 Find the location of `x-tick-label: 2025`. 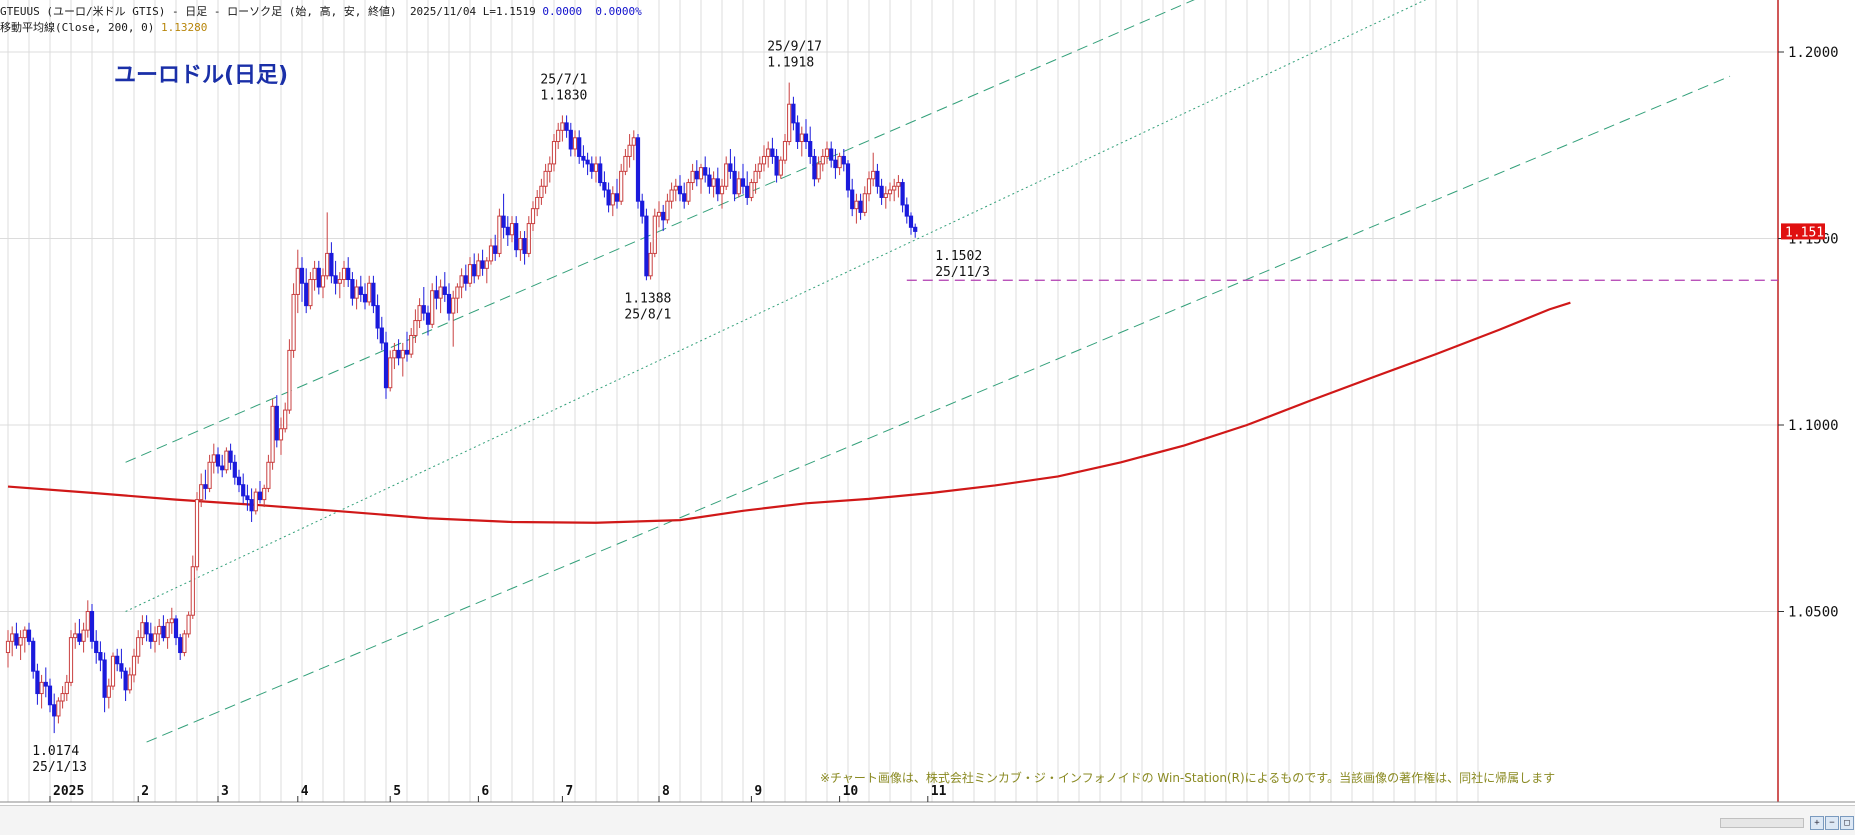

x-tick-label: 2025 is located at coordinates (68, 791).